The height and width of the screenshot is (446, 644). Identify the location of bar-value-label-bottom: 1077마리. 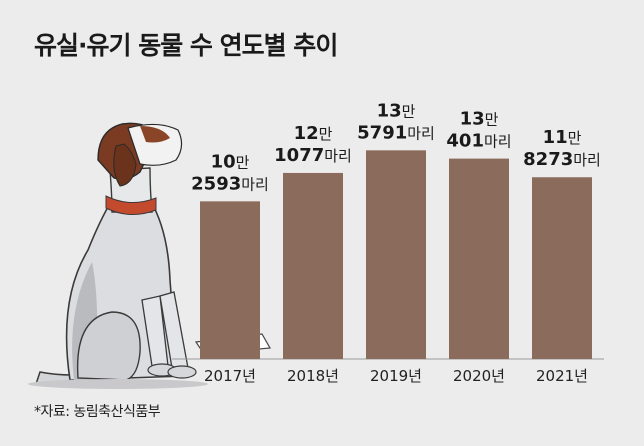
(313, 155).